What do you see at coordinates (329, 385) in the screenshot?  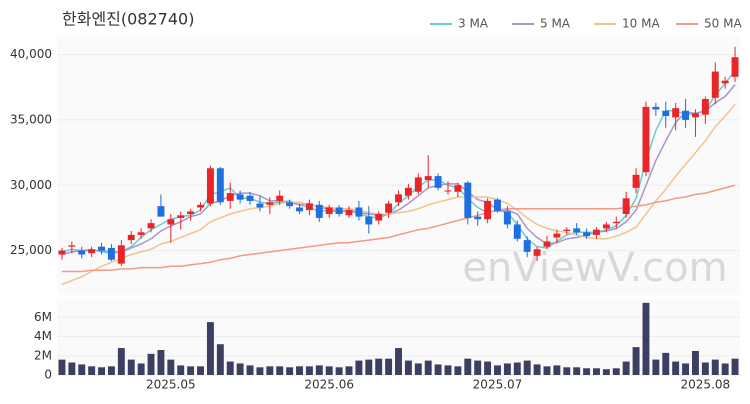 I see `x-tick-label: 2025.06` at bounding box center [329, 385].